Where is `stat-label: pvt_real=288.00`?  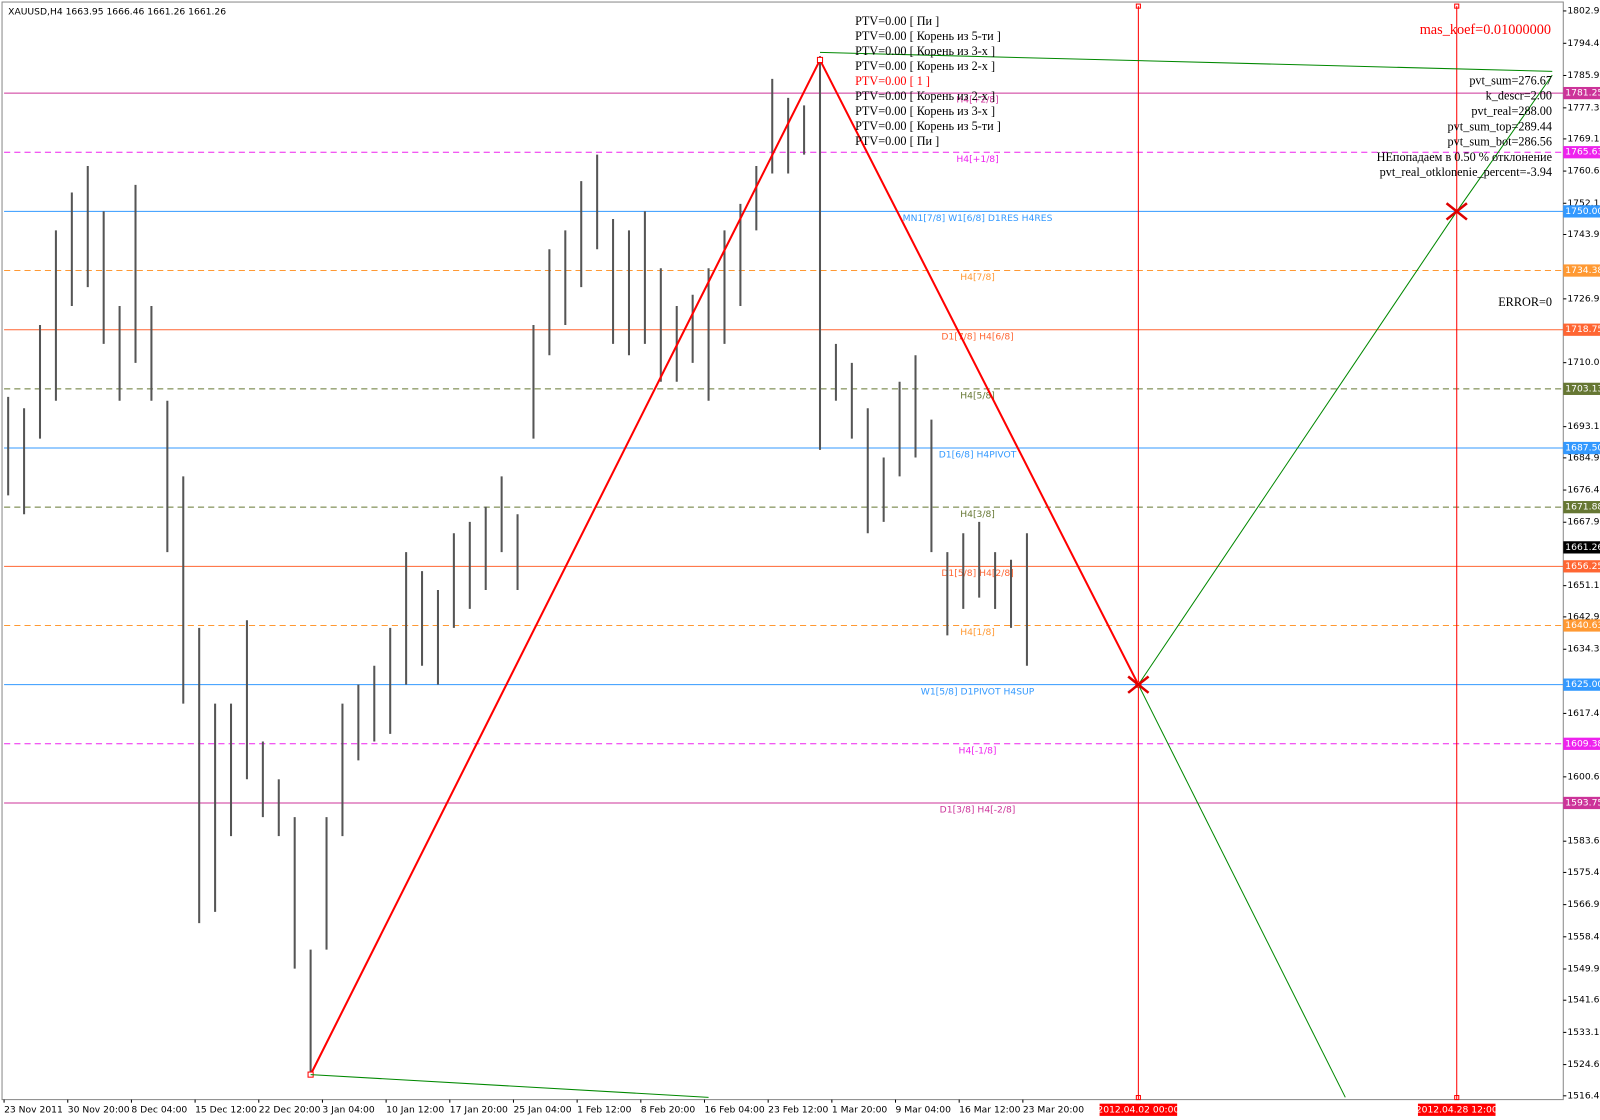
stat-label: pvt_real=288.00 is located at coordinates (1511, 111).